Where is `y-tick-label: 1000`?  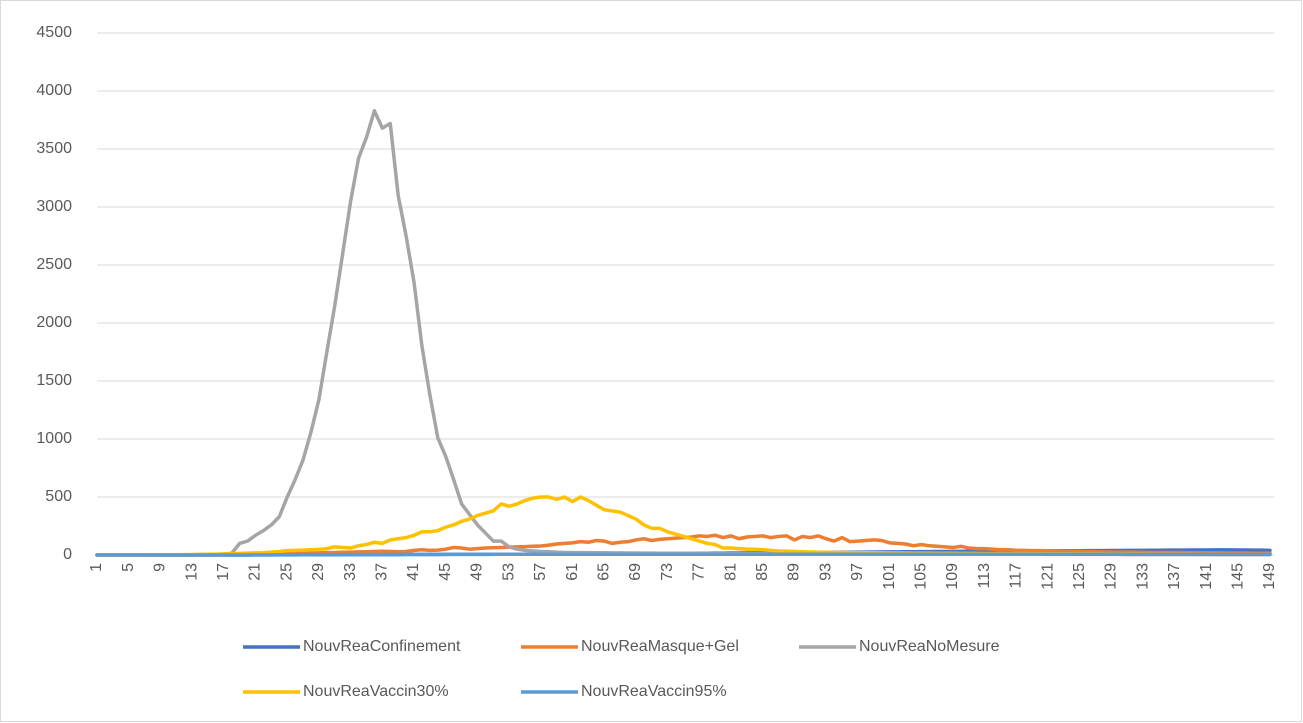
y-tick-label: 1000 is located at coordinates (54, 438).